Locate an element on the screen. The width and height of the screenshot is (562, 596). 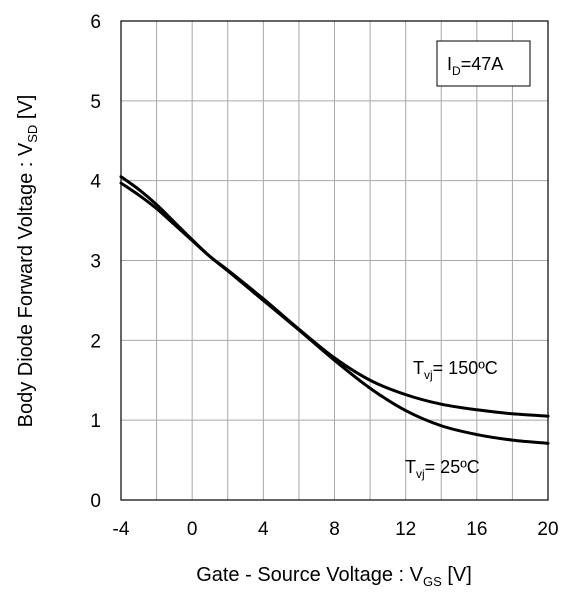
y-tick-label: 3 is located at coordinates (95, 262).